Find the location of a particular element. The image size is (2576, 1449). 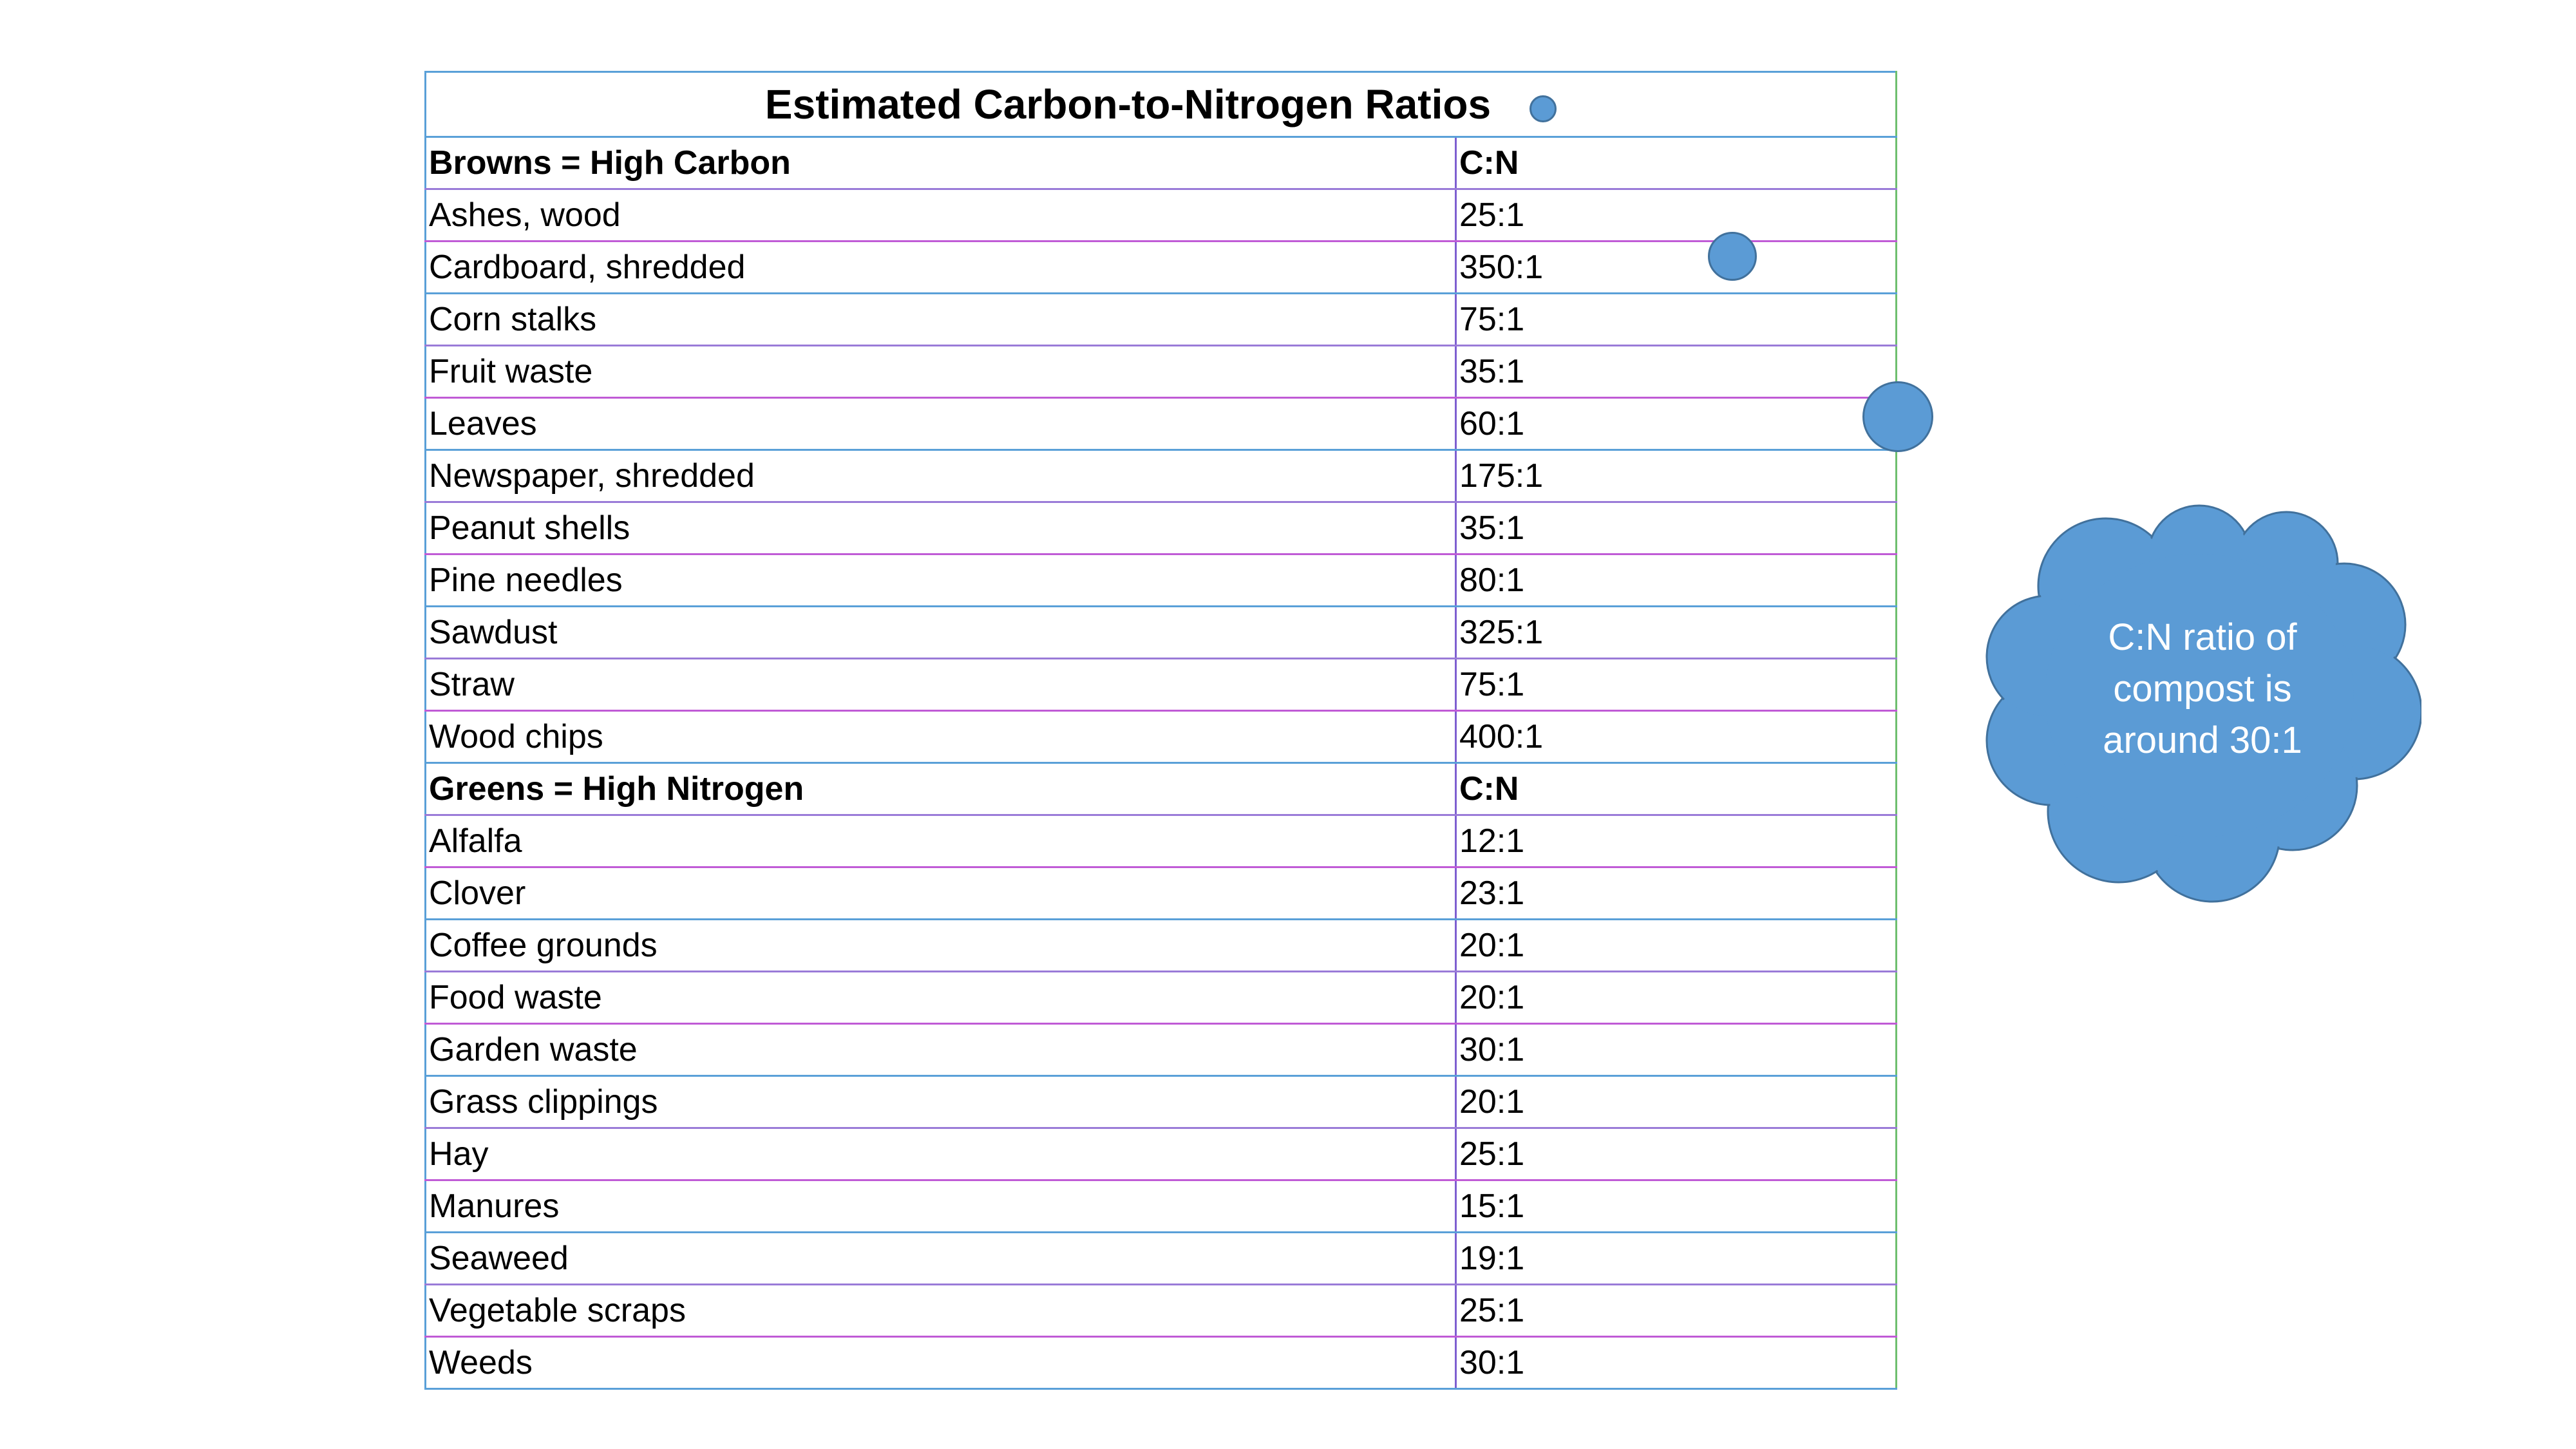

greens-header-row: Greens = High Nitrogen C:N is located at coordinates (1161, 789).